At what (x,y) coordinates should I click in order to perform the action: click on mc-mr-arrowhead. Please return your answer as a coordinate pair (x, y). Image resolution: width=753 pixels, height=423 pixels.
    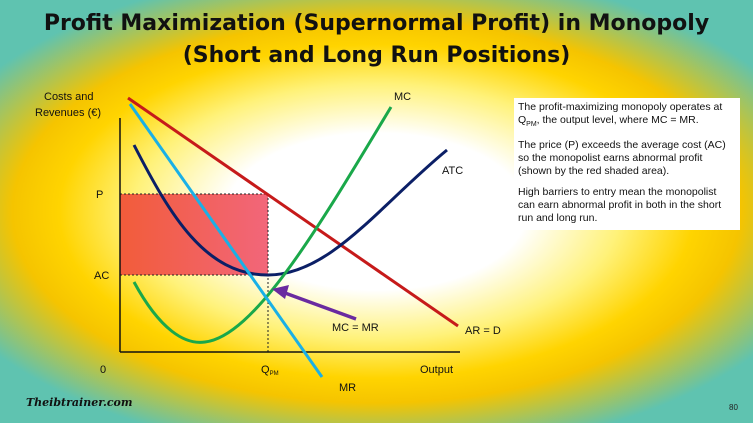
    Looking at the image, I should click on (280, 292).